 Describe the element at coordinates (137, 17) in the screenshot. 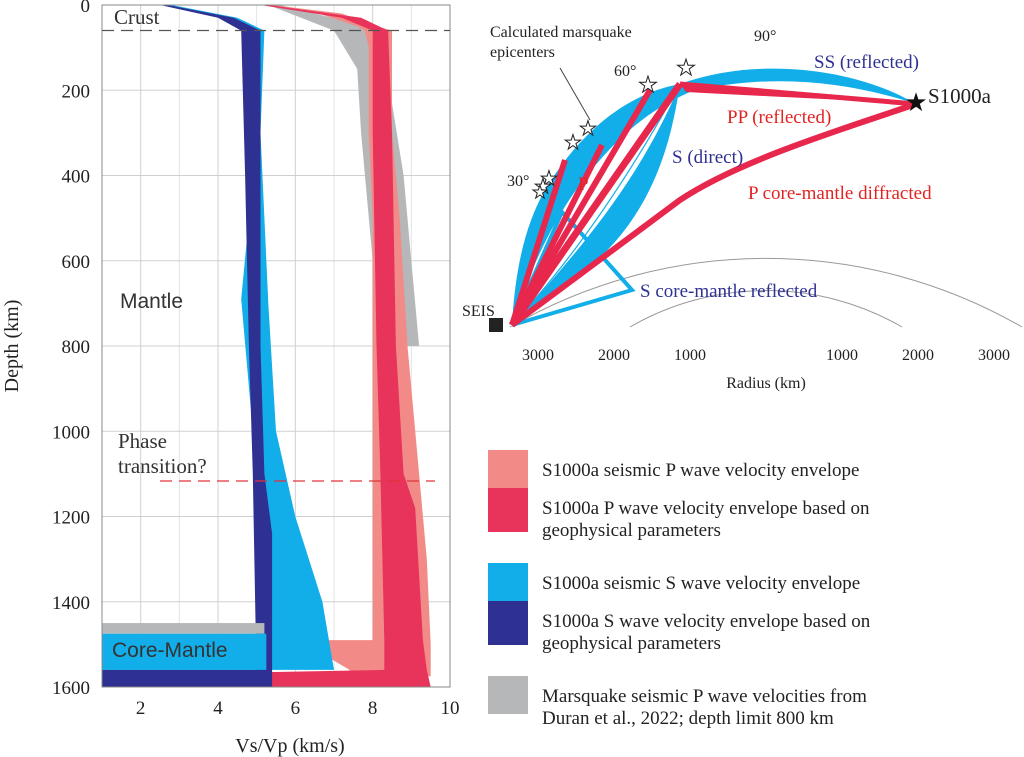

I see `crust-label: Crust` at that location.